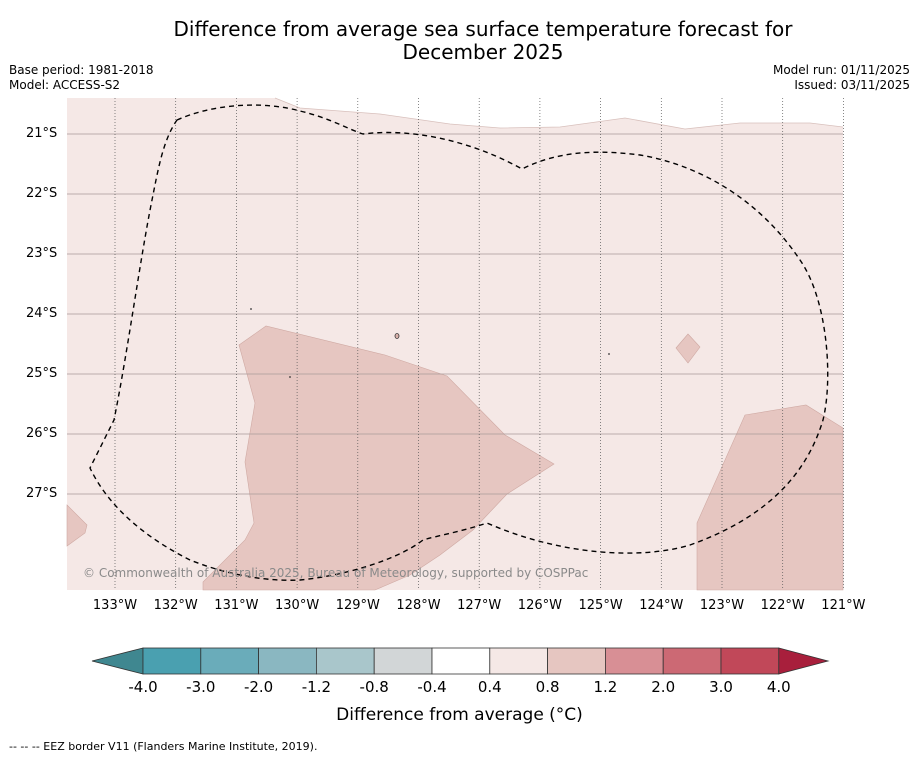 The width and height of the screenshot is (919, 758). What do you see at coordinates (42, 253) in the screenshot?
I see `latitude-tick-label: 23°S` at bounding box center [42, 253].